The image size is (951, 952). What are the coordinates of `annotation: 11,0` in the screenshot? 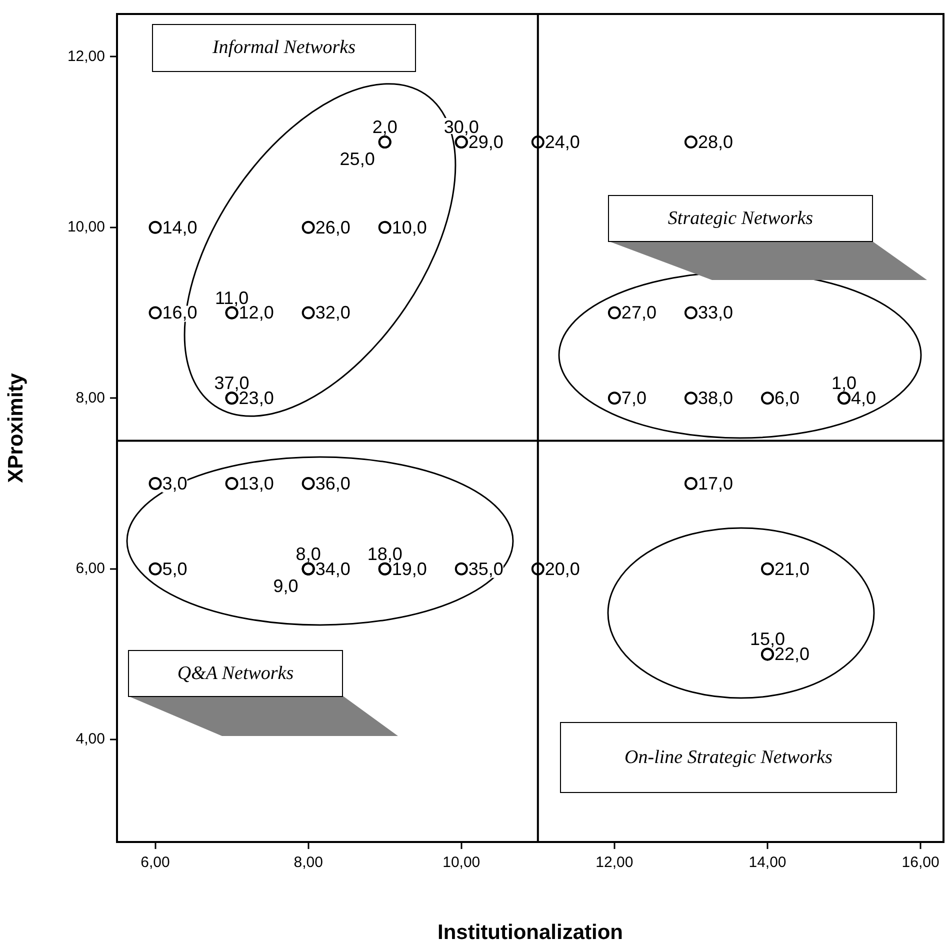 It's located at (231, 298).